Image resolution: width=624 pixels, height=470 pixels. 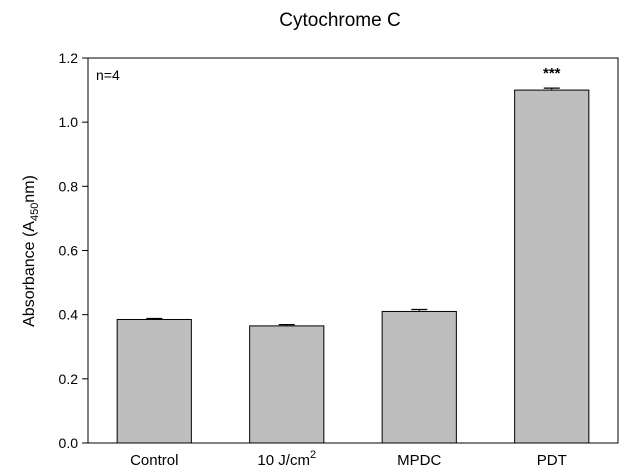 What do you see at coordinates (348, 459) in the screenshot?
I see `x-axis-labels: Control 10 J/cm2 MPDC PDT` at bounding box center [348, 459].